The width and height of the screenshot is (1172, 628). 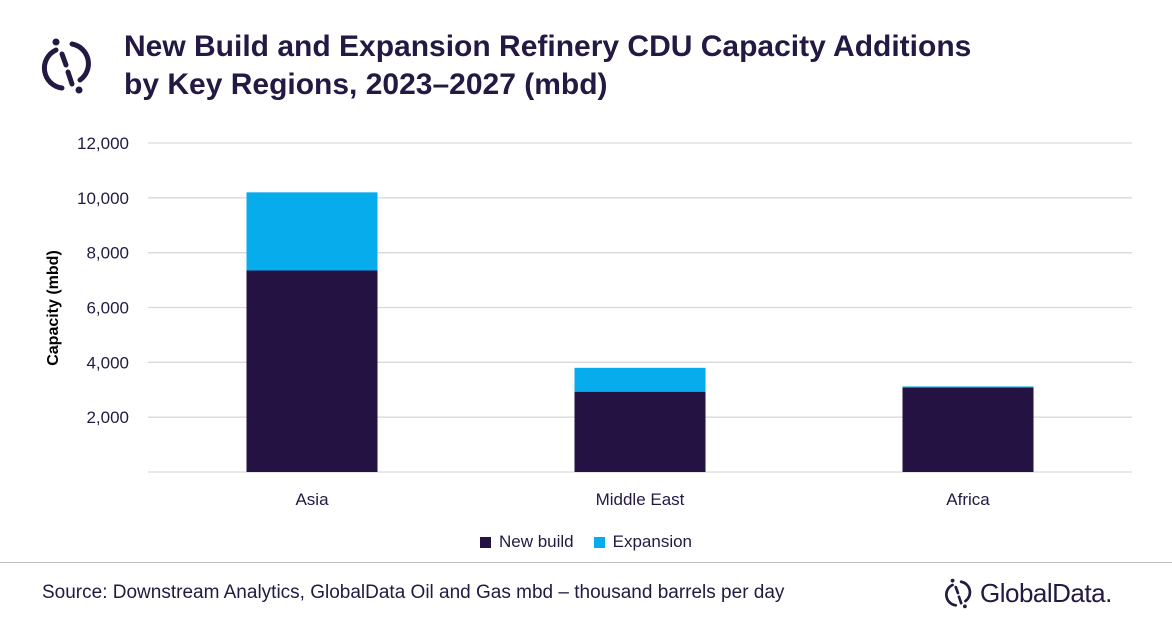 I want to click on legend: New build Expansion, so click(x=586, y=542).